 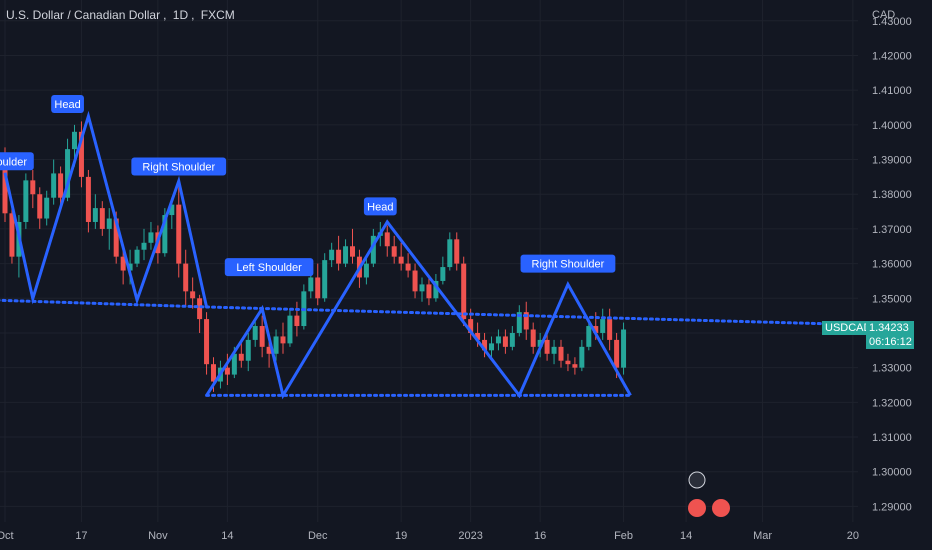 What do you see at coordinates (401, 536) in the screenshot?
I see `time-tick-5: 19` at bounding box center [401, 536].